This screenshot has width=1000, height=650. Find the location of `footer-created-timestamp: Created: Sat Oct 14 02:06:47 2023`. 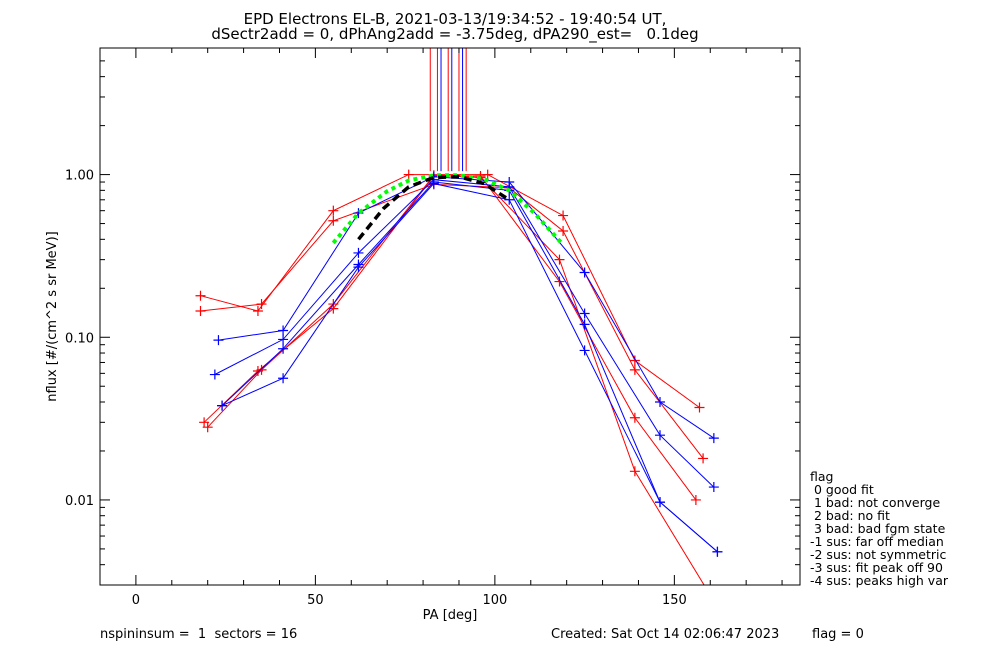

footer-created-timestamp: Created: Sat Oct 14 02:06:47 2023 is located at coordinates (665, 634).